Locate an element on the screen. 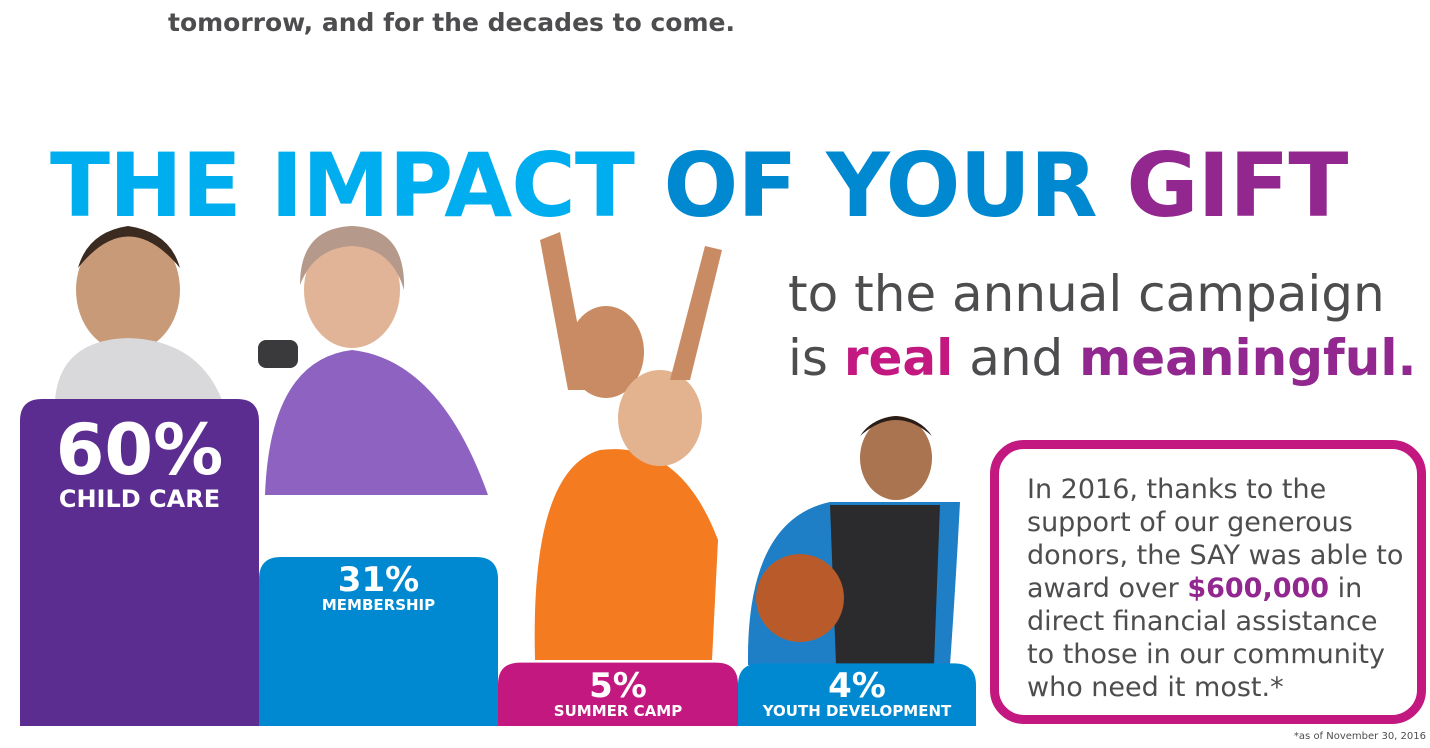 The width and height of the screenshot is (1430, 748). bar-value-label: 4% is located at coordinates (857, 686).